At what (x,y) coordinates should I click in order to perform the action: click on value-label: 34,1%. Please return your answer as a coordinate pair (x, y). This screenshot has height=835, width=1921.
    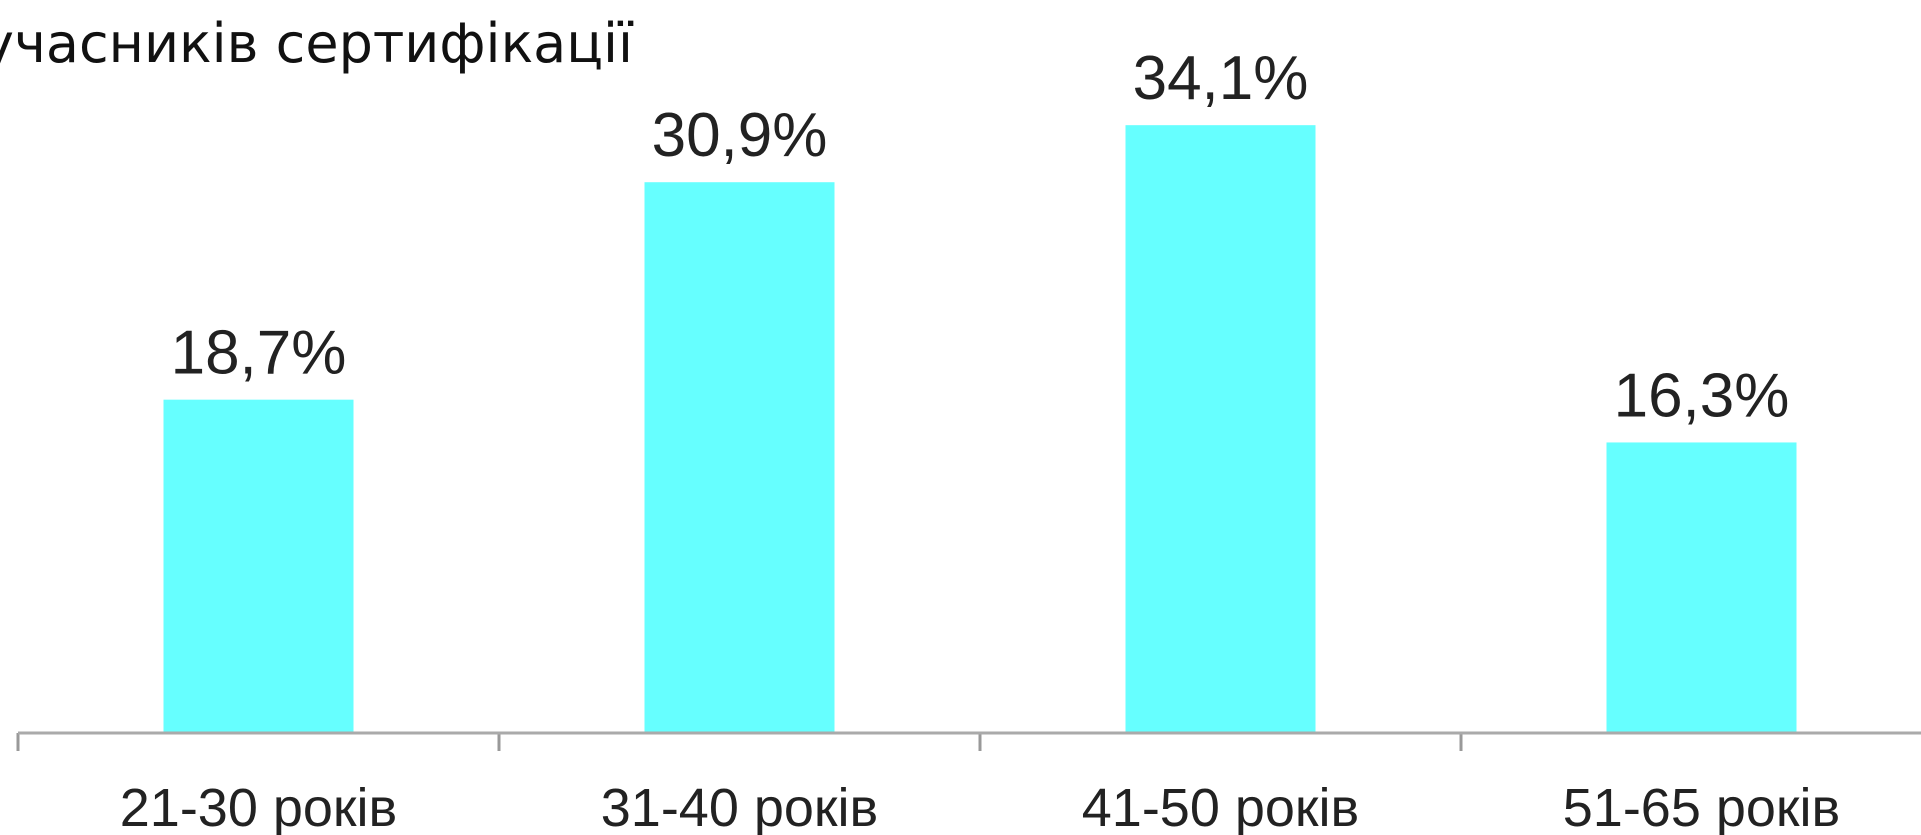
    Looking at the image, I should click on (1221, 78).